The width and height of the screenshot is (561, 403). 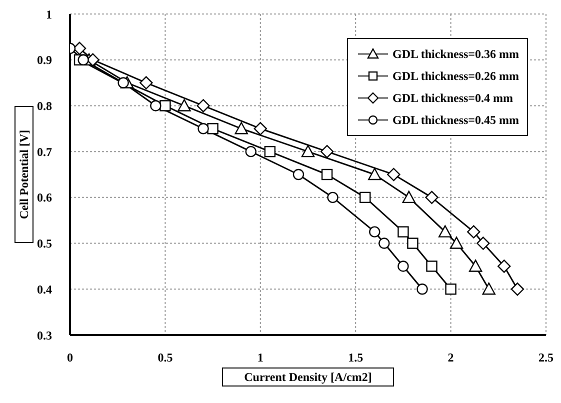 I want to click on y-axis-title: Cell Potential [V], so click(x=24, y=175).